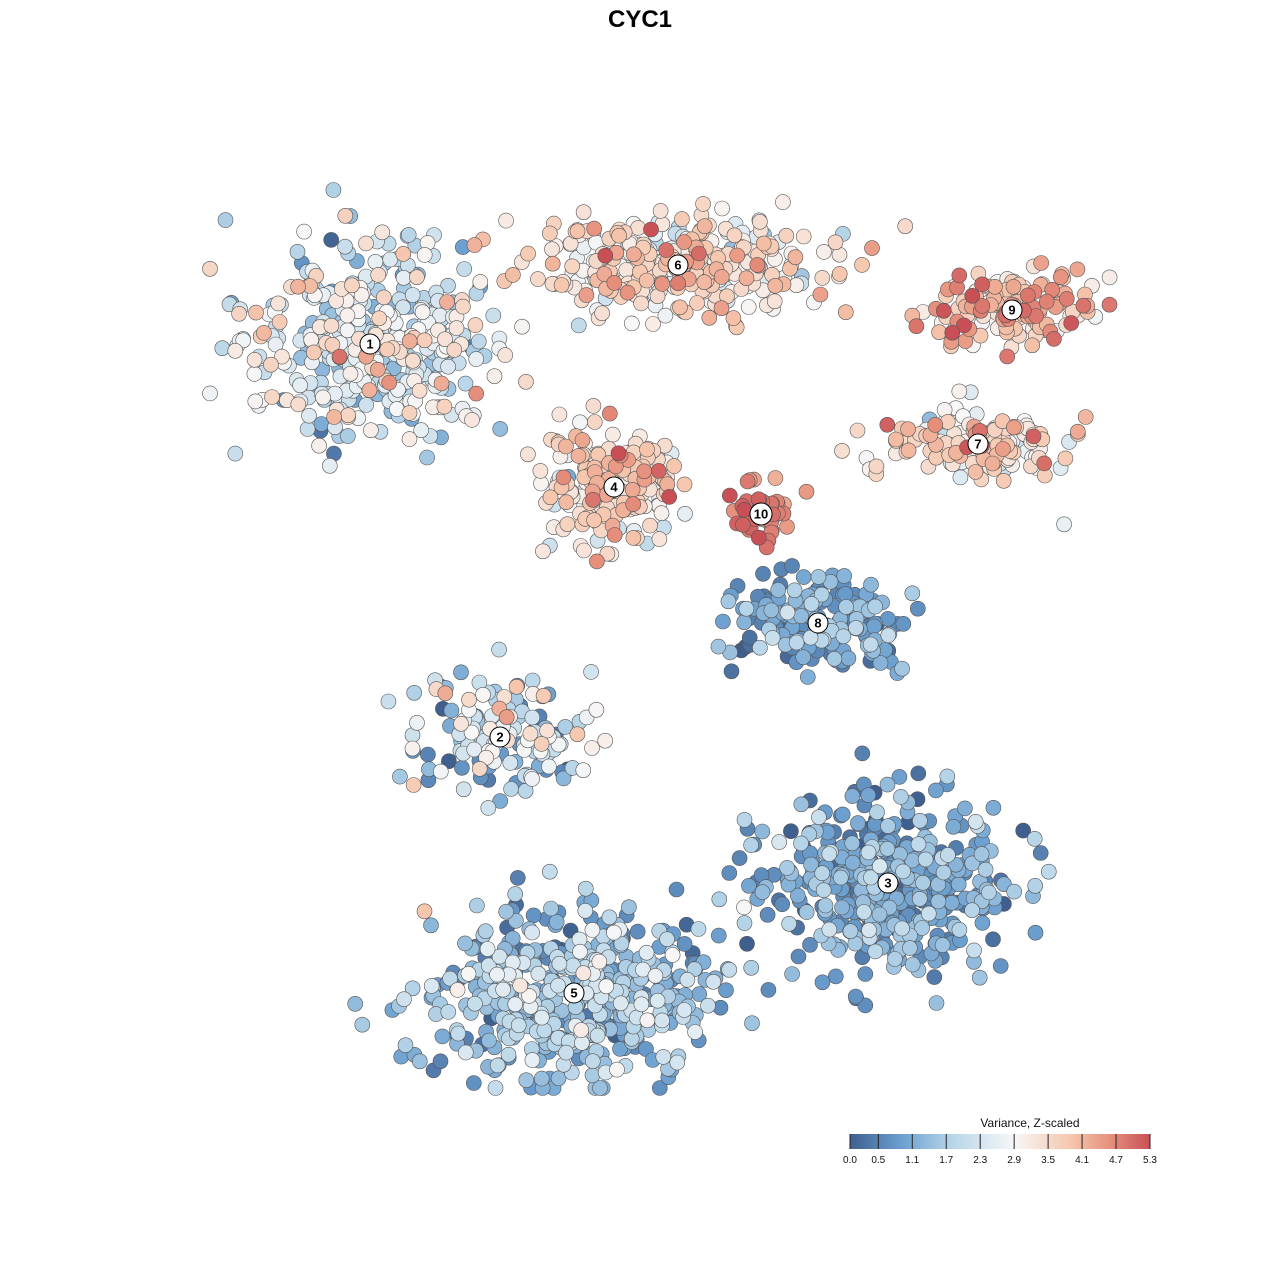 The height and width of the screenshot is (1280, 1280). Describe the element at coordinates (850, 1160) in the screenshot. I see `legend-tick-label: 0.0` at that location.